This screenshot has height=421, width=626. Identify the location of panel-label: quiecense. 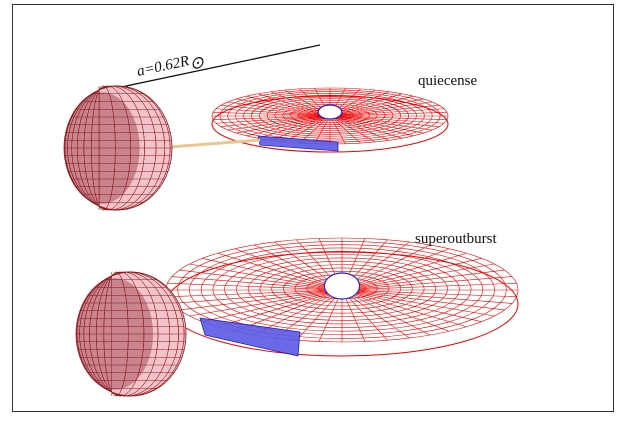
(447, 81).